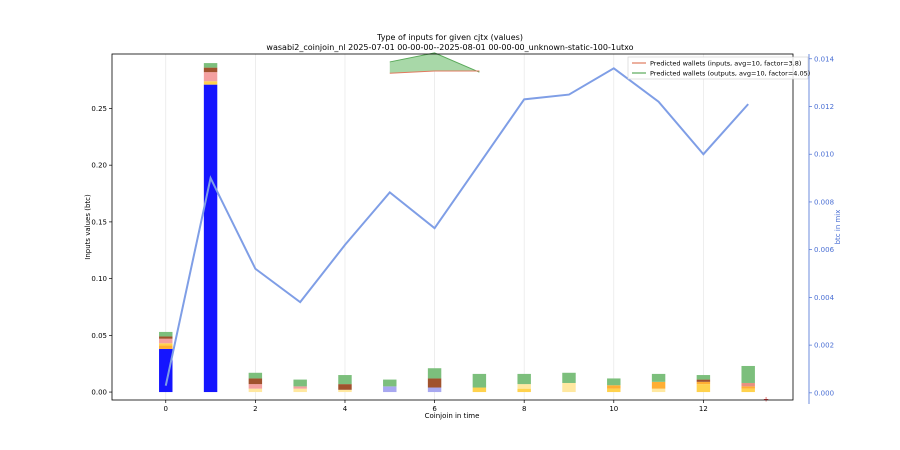 The image size is (900, 450). I want to click on predicted-outputs-line, so click(434, 62).